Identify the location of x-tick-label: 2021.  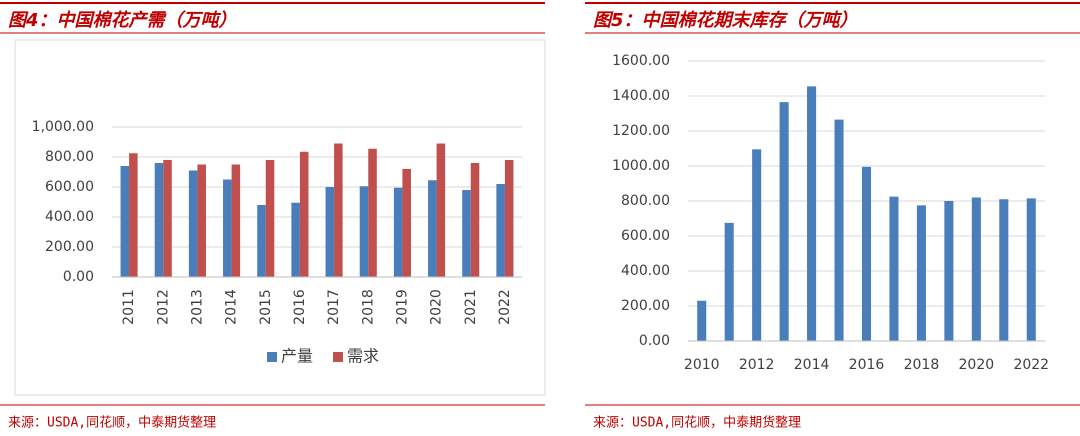
(471, 307).